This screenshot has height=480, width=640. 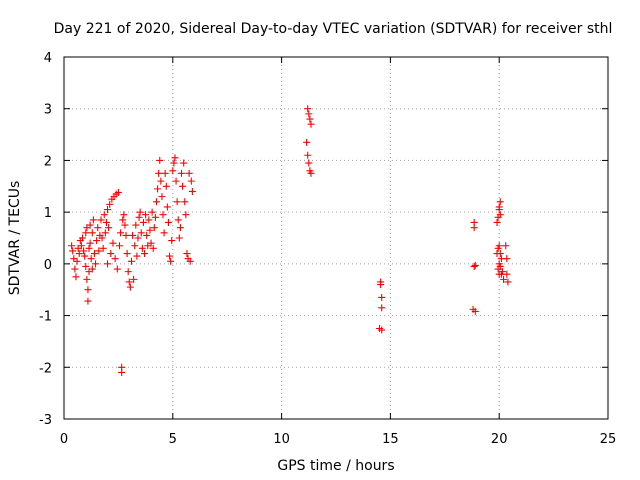 What do you see at coordinates (48, 265) in the screenshot?
I see `y-tick-label: 0` at bounding box center [48, 265].